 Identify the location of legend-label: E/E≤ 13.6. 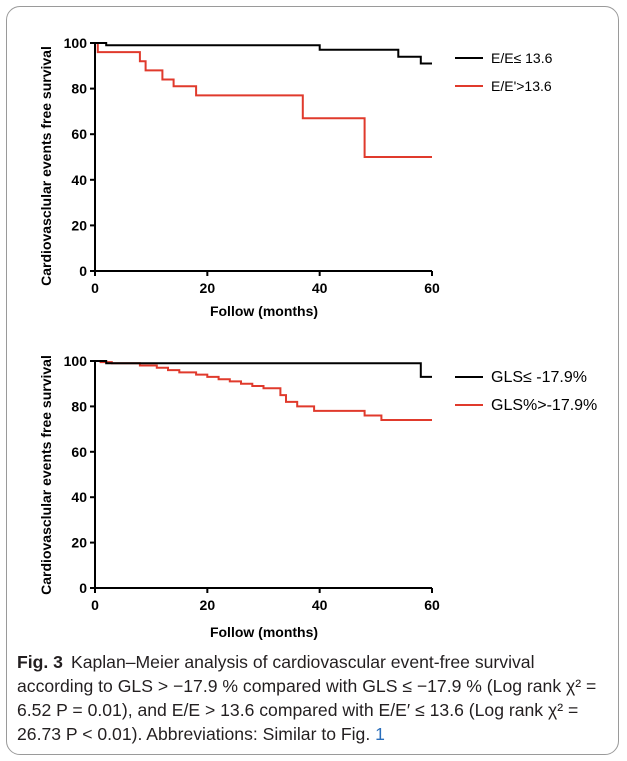
(522, 58).